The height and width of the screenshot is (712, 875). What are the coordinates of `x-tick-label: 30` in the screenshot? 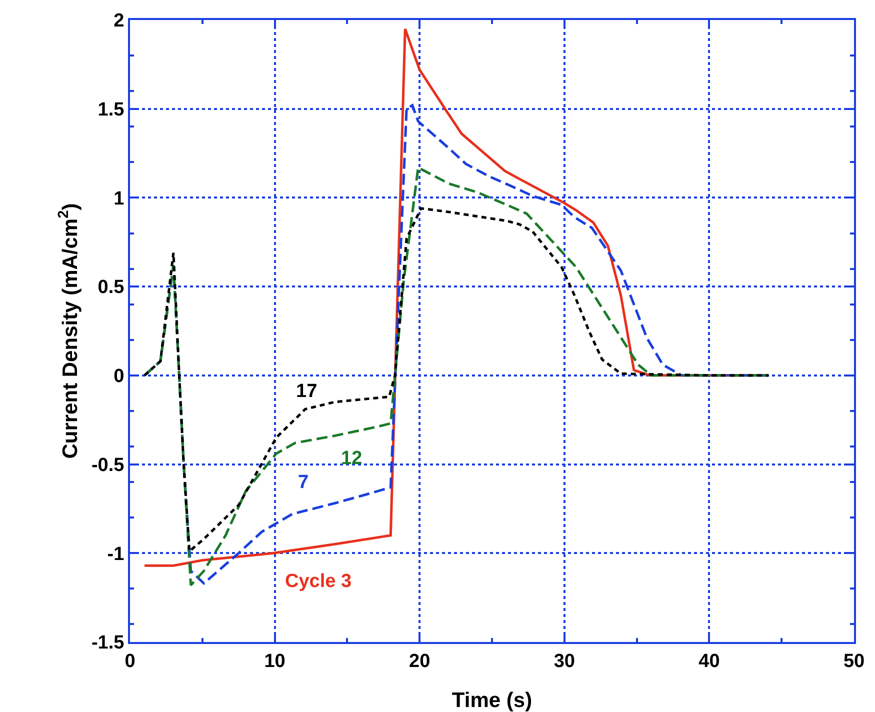 It's located at (564, 661).